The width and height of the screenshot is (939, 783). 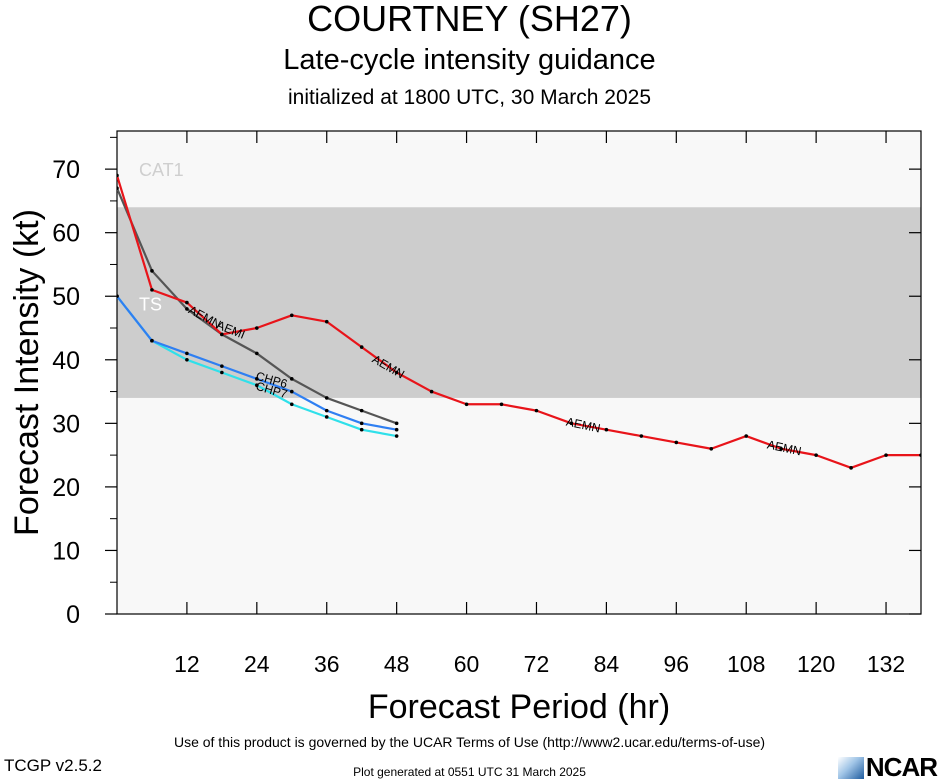 I want to click on version-label: TCGP v2.5.2, so click(x=53, y=765).